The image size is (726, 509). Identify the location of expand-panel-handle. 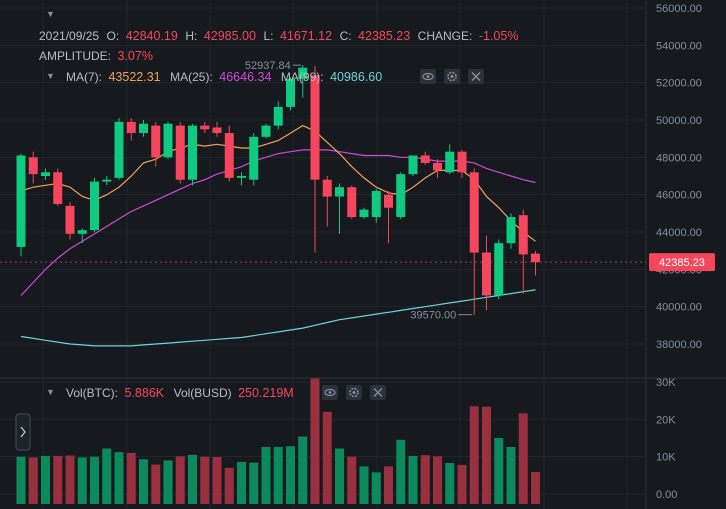
(23, 432).